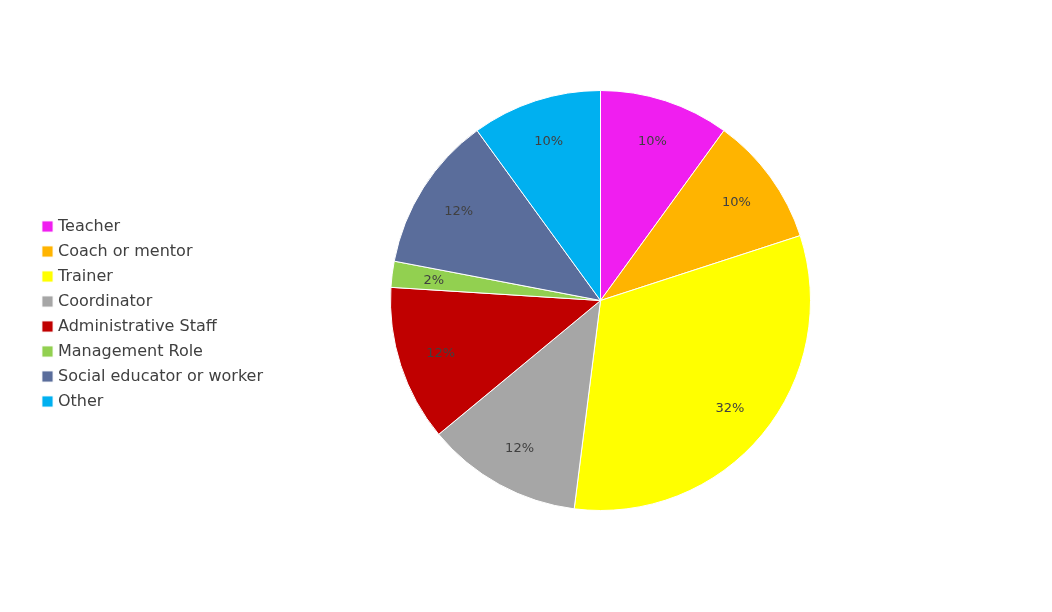  What do you see at coordinates (161, 375) in the screenshot?
I see `legend-label: Social educator or worker` at bounding box center [161, 375].